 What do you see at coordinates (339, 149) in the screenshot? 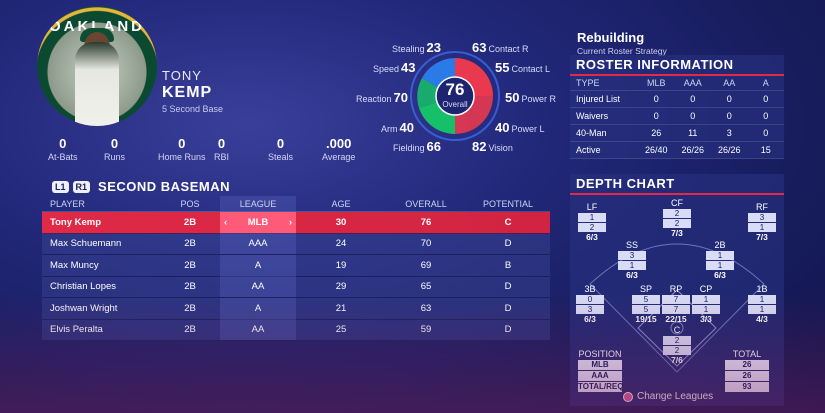
I see `stat-average: .000 Average` at bounding box center [339, 149].